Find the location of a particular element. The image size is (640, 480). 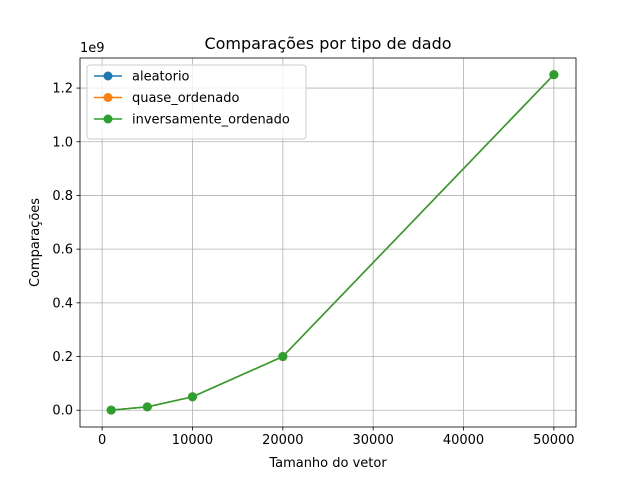

legend-label: aleatorio is located at coordinates (161, 77).